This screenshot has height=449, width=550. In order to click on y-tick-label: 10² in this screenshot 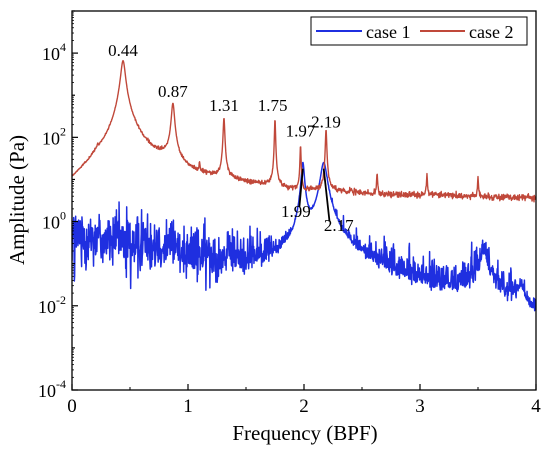, I will do `click(54, 136)`.